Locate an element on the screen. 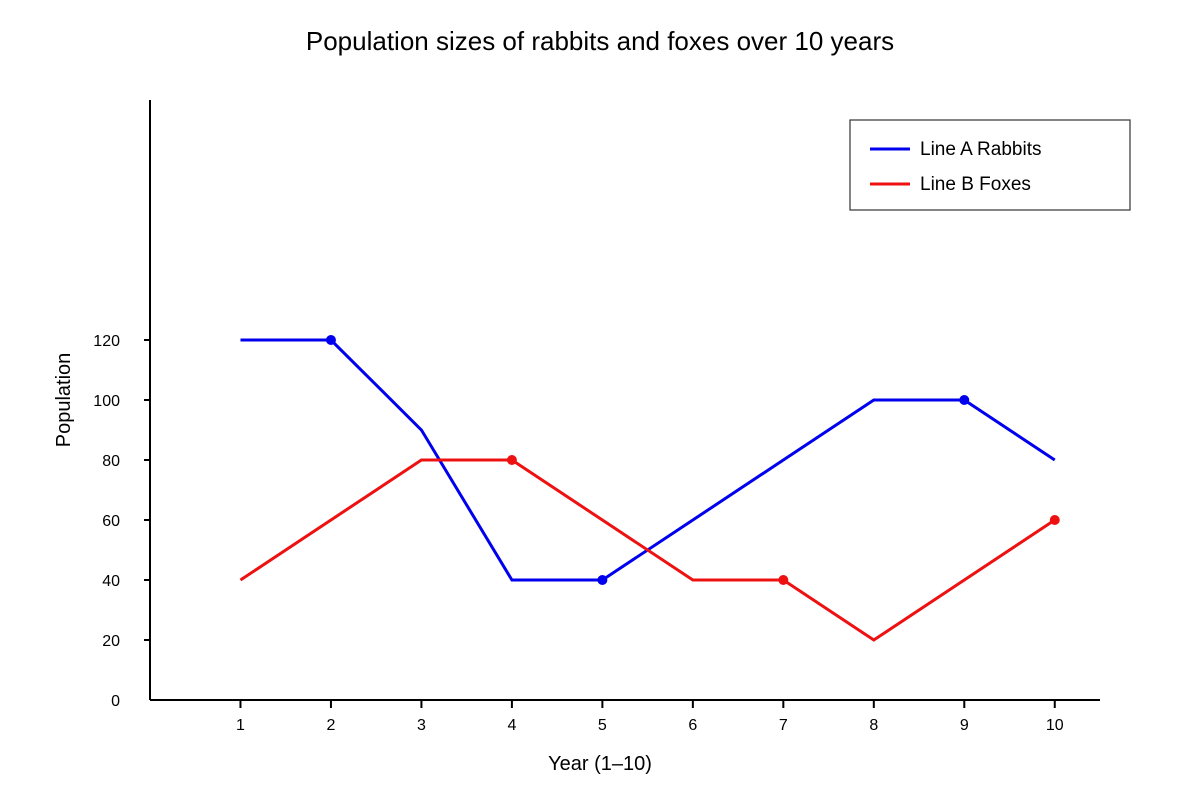  x-tick-label: 5 is located at coordinates (602, 725).